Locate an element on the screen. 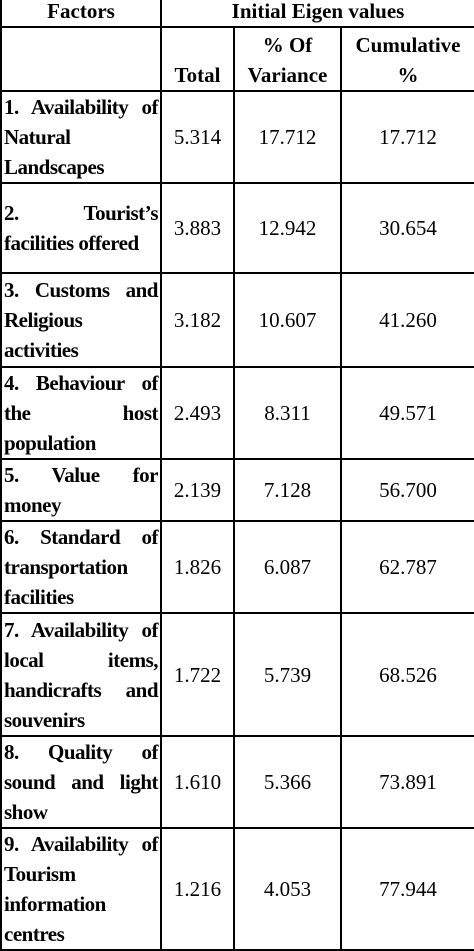 The image size is (474, 951). factor-cell: 4. Behaviour of the host population is located at coordinates (81, 413).